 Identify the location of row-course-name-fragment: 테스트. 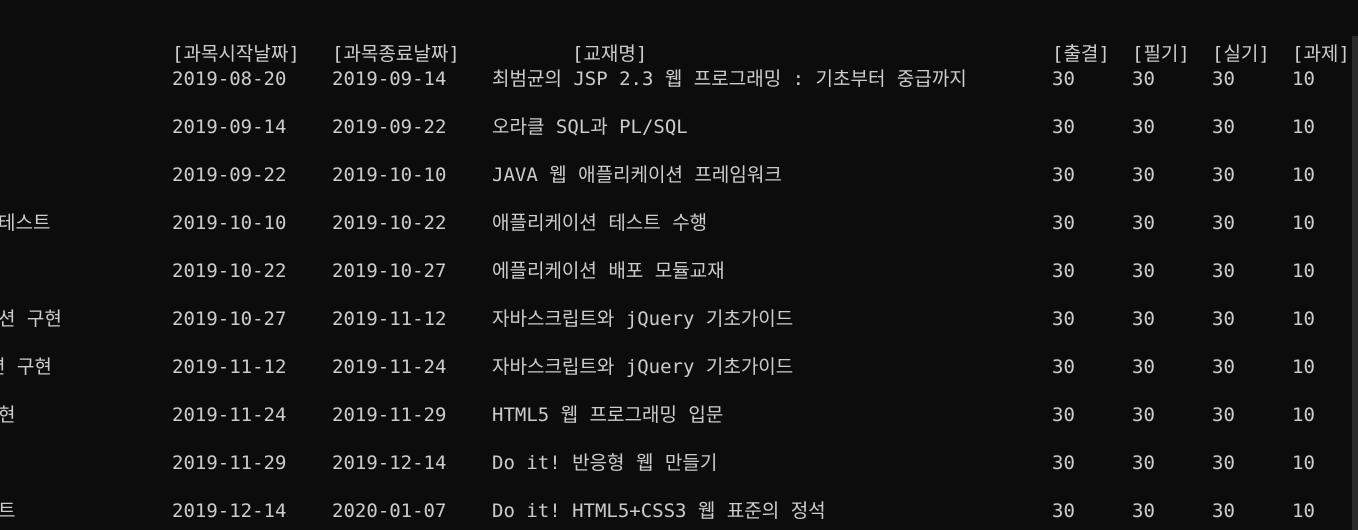
(25, 223).